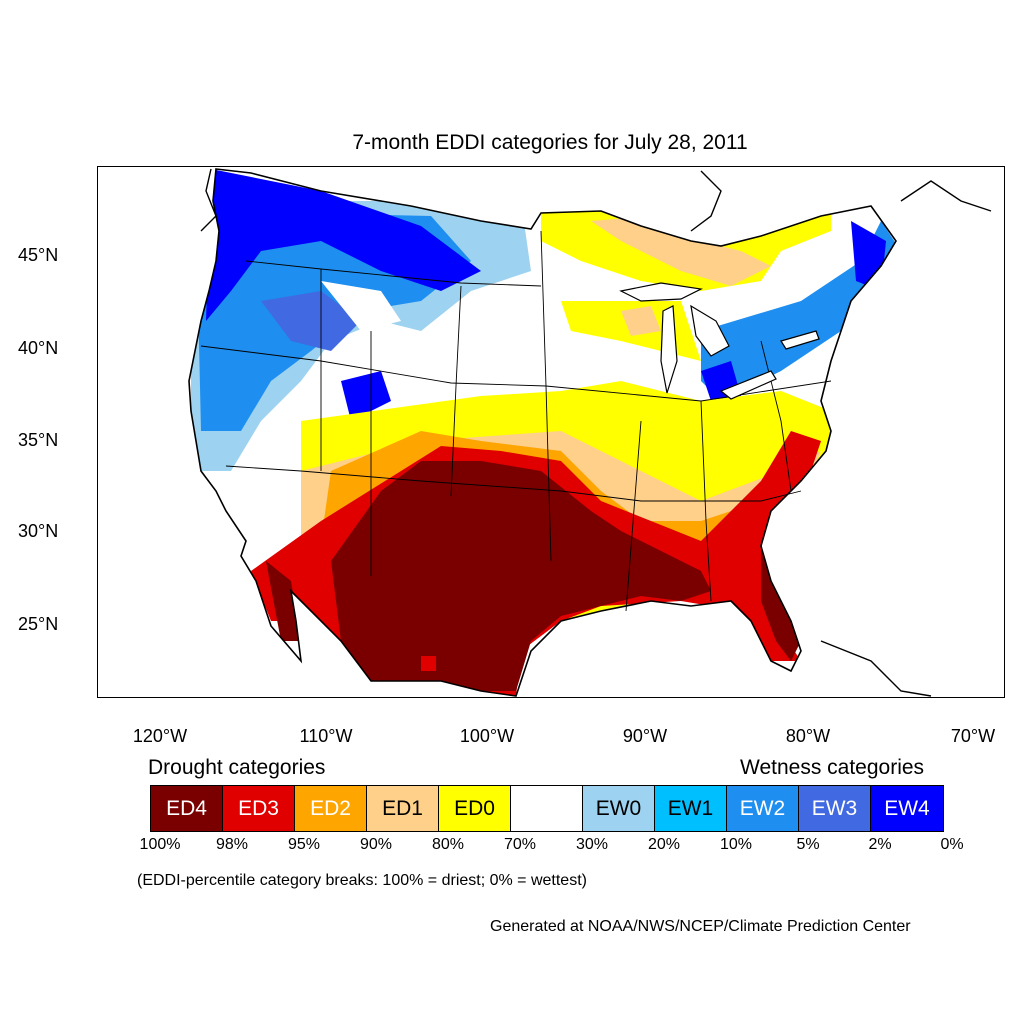 This screenshot has height=1024, width=1024. I want to click on lat-tick-40: 40°N, so click(38, 348).